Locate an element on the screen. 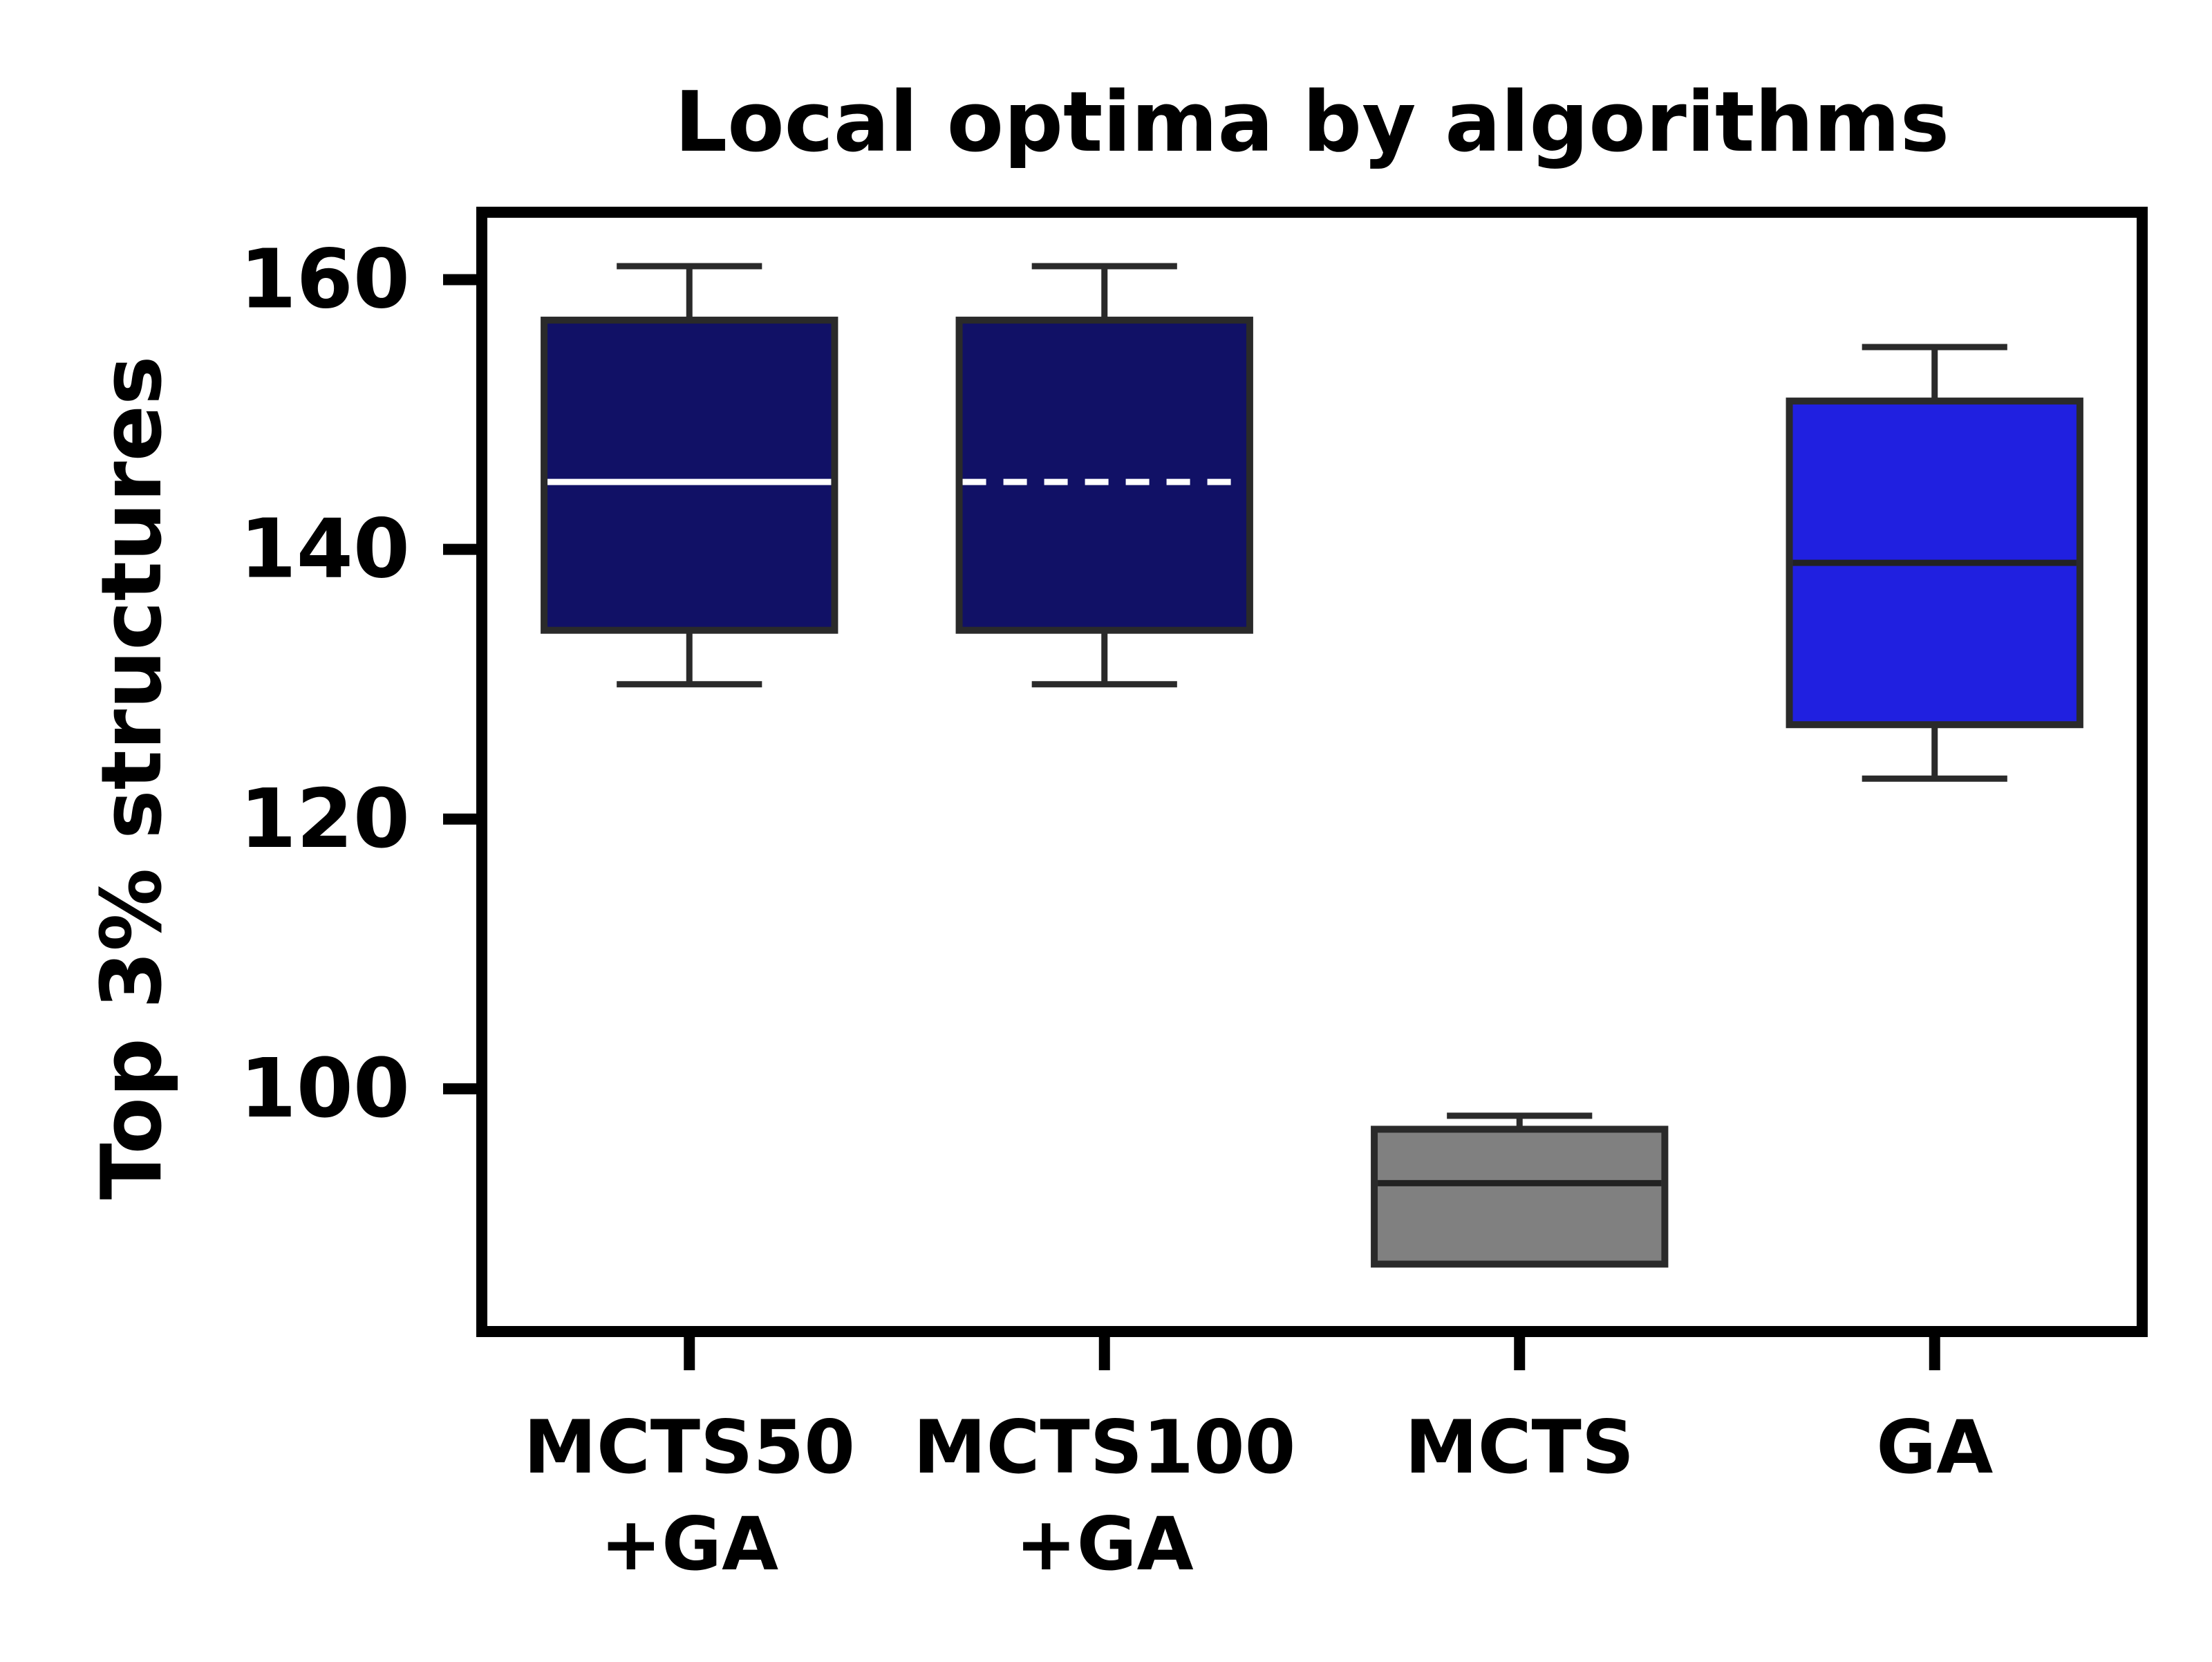 This screenshot has height=1662, width=2212. y-axis-label: Top 3% structures is located at coordinates (132, 778).